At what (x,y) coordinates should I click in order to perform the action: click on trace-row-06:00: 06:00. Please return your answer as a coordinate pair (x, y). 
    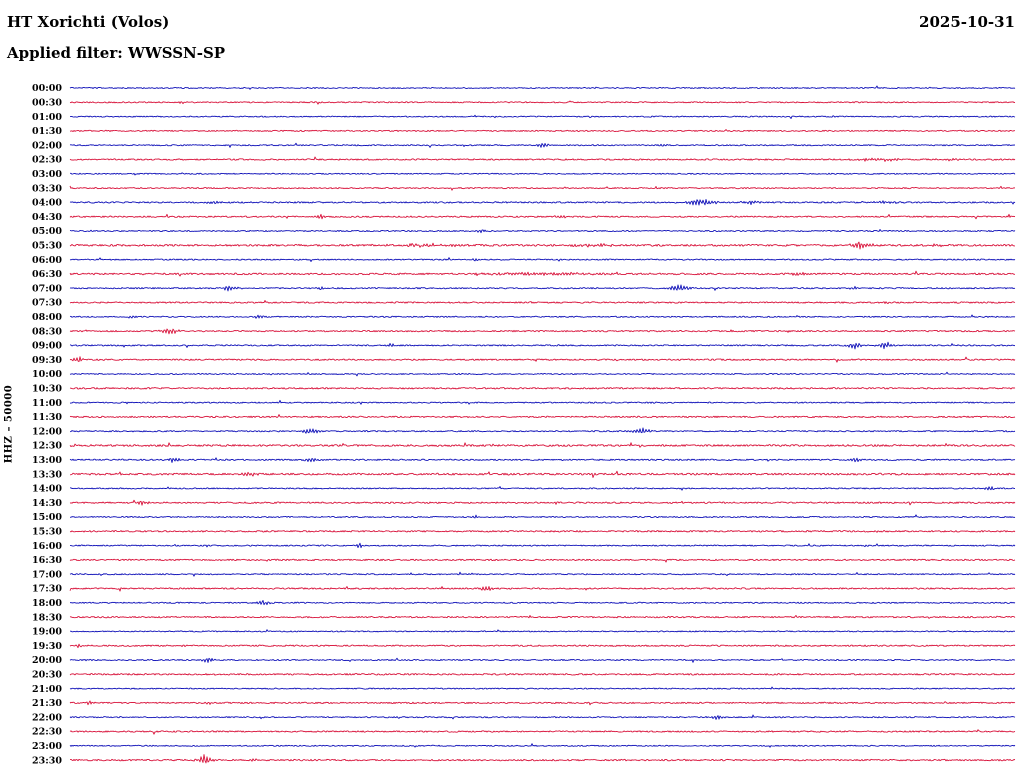
    Looking at the image, I should click on (524, 260).